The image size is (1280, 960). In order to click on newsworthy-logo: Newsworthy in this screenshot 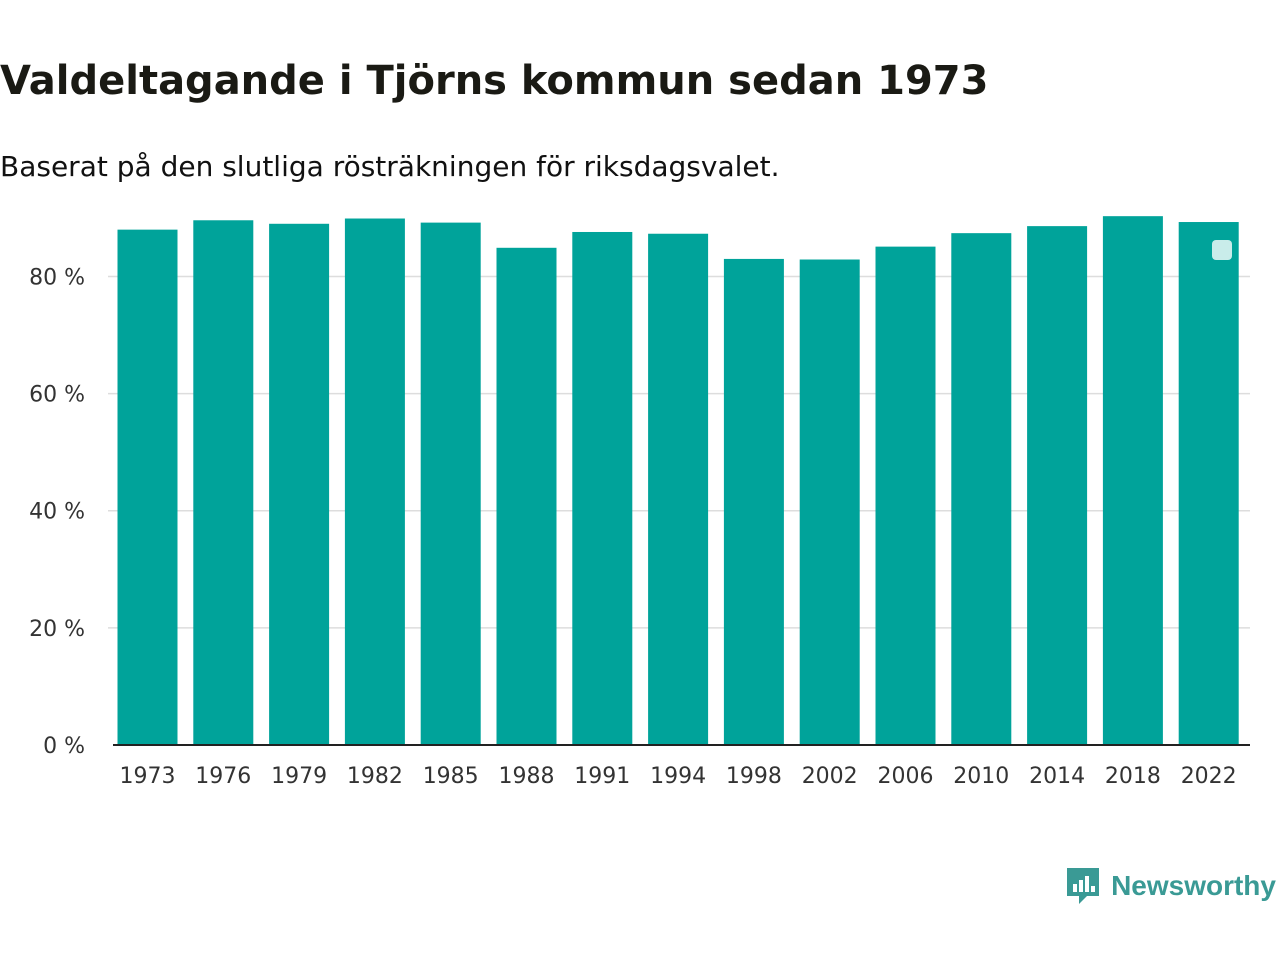, I will do `click(1170, 886)`.